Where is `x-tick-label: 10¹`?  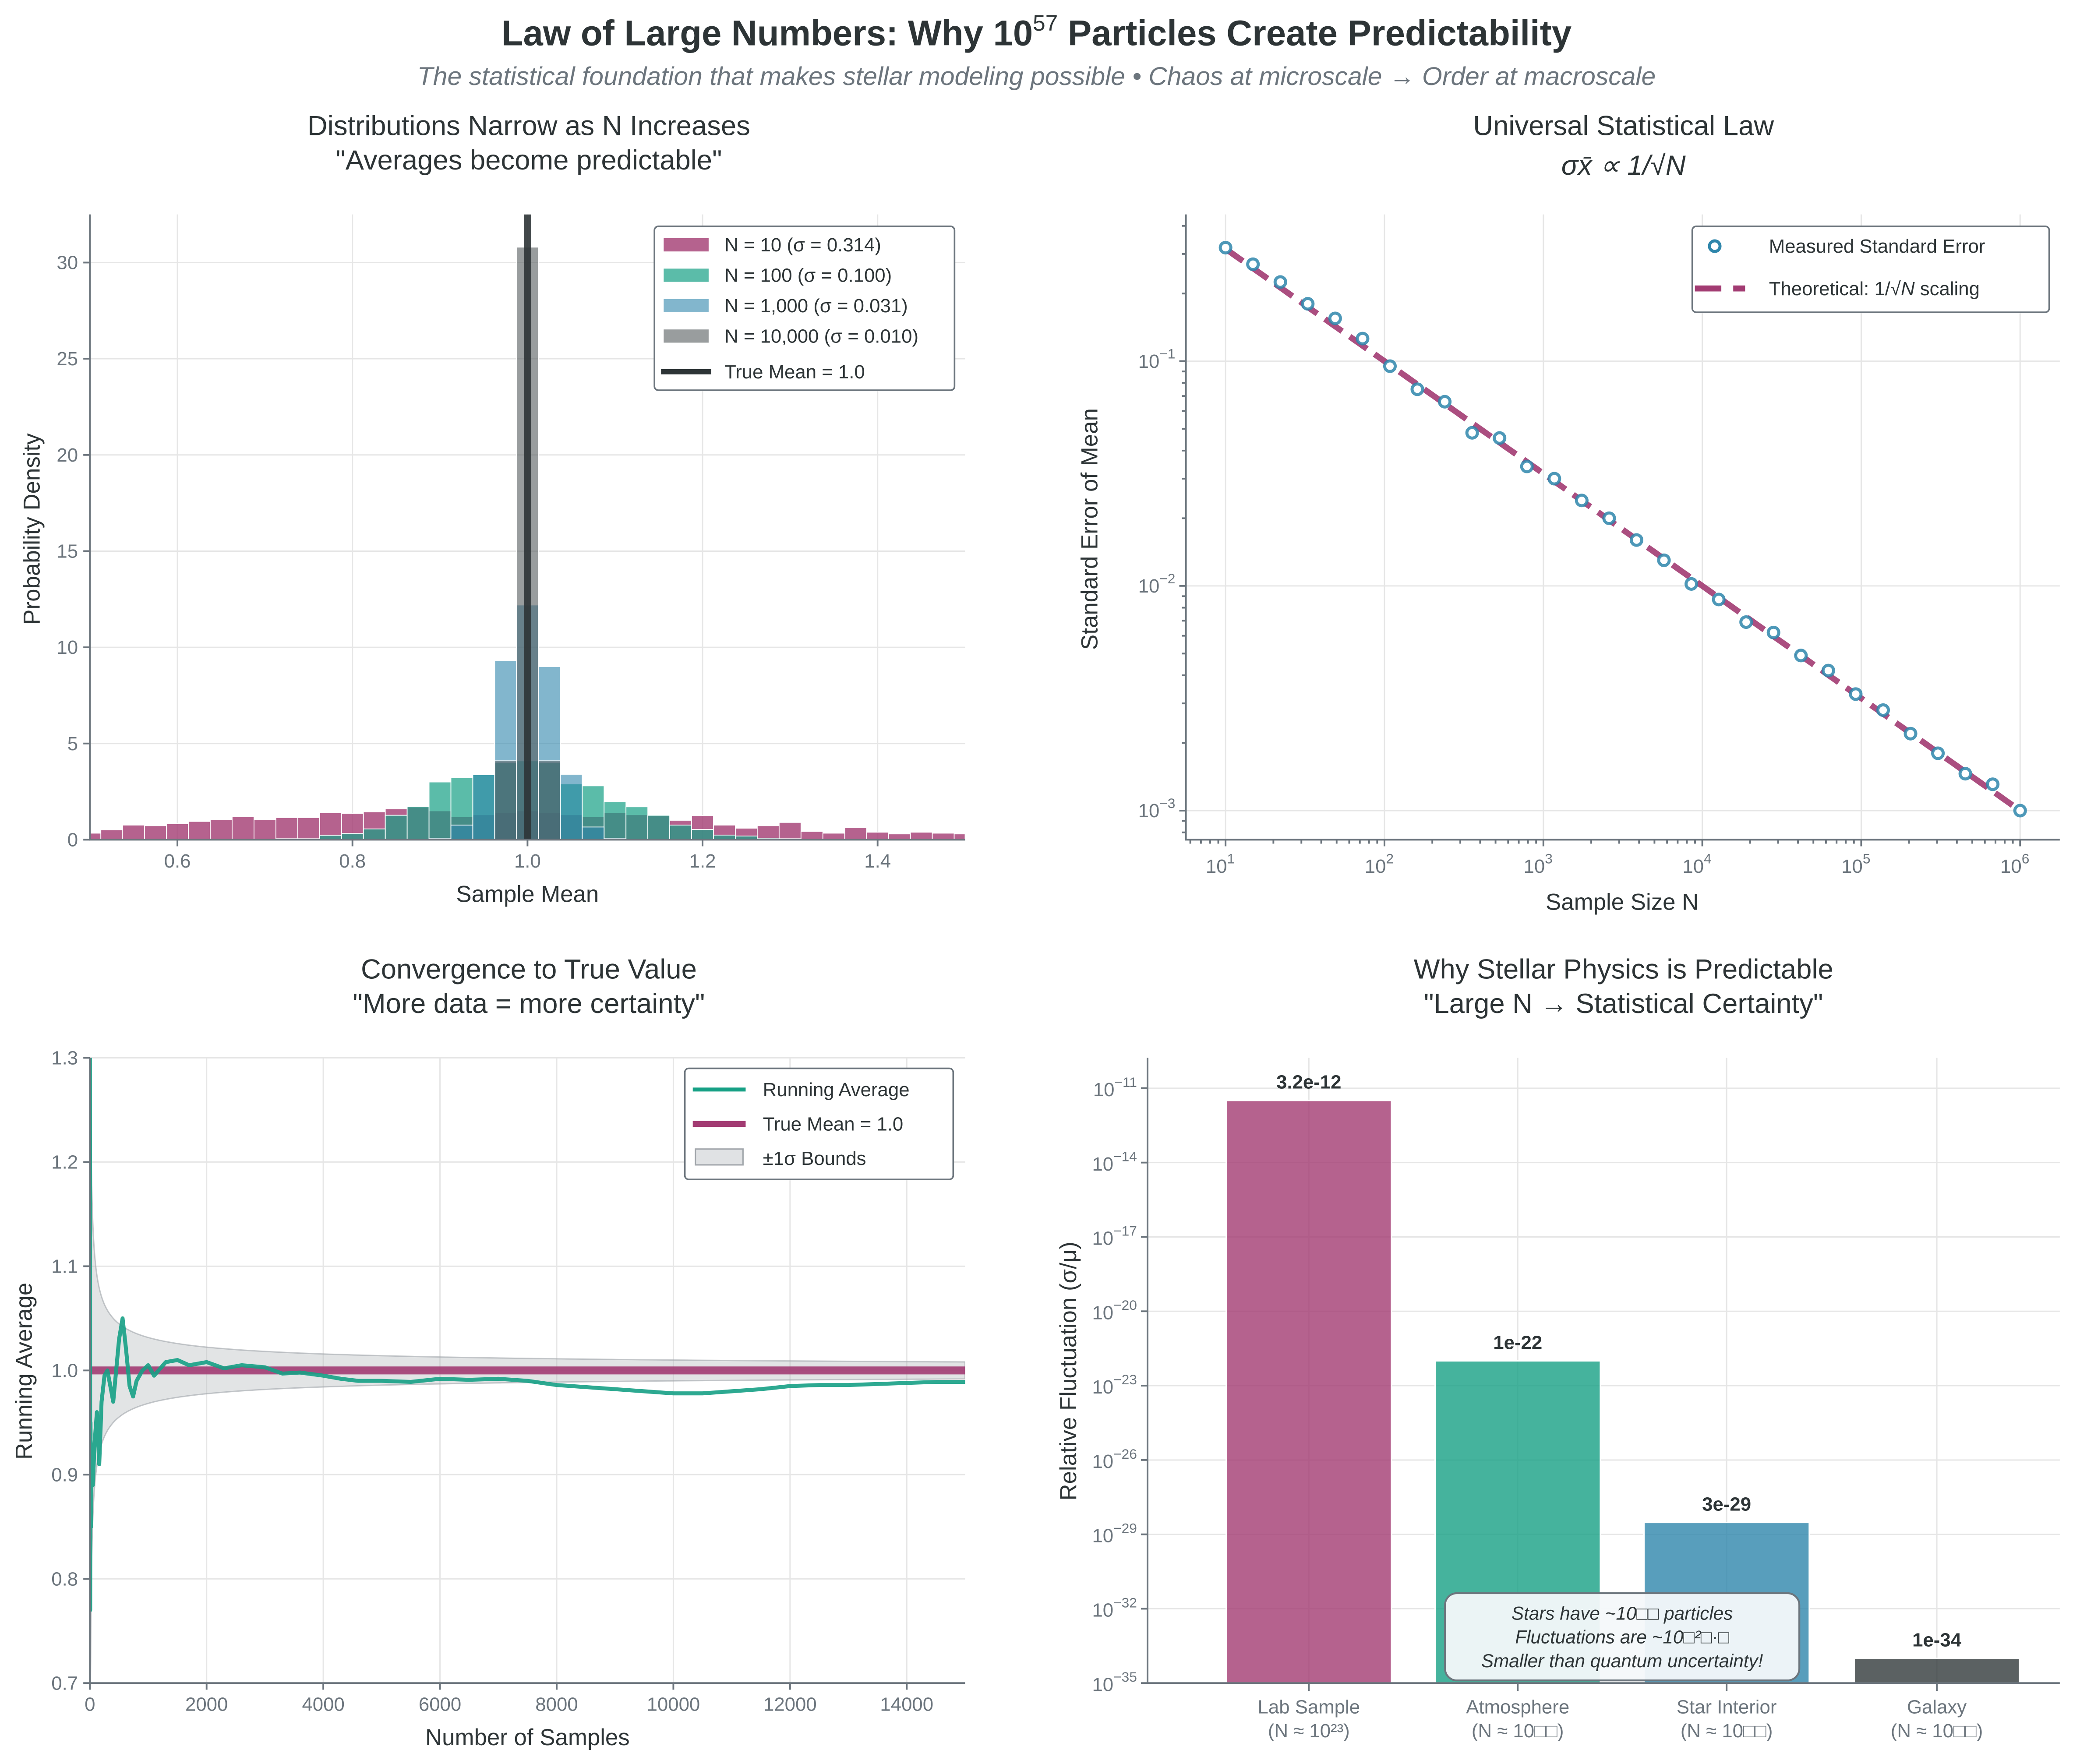 x-tick-label: 10¹ is located at coordinates (1220, 864).